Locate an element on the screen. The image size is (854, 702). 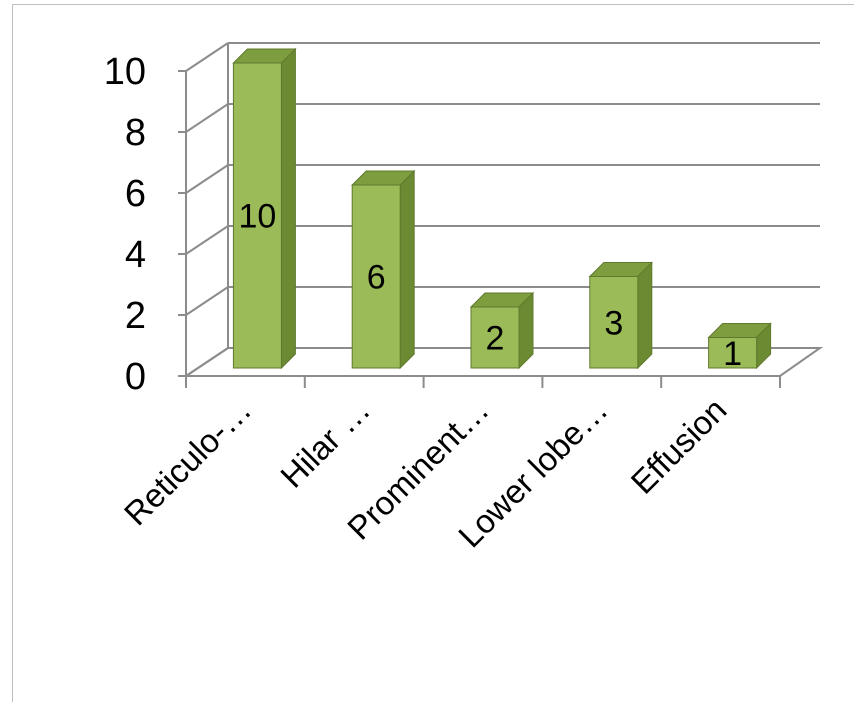
chart-floor is located at coordinates (503, 362).